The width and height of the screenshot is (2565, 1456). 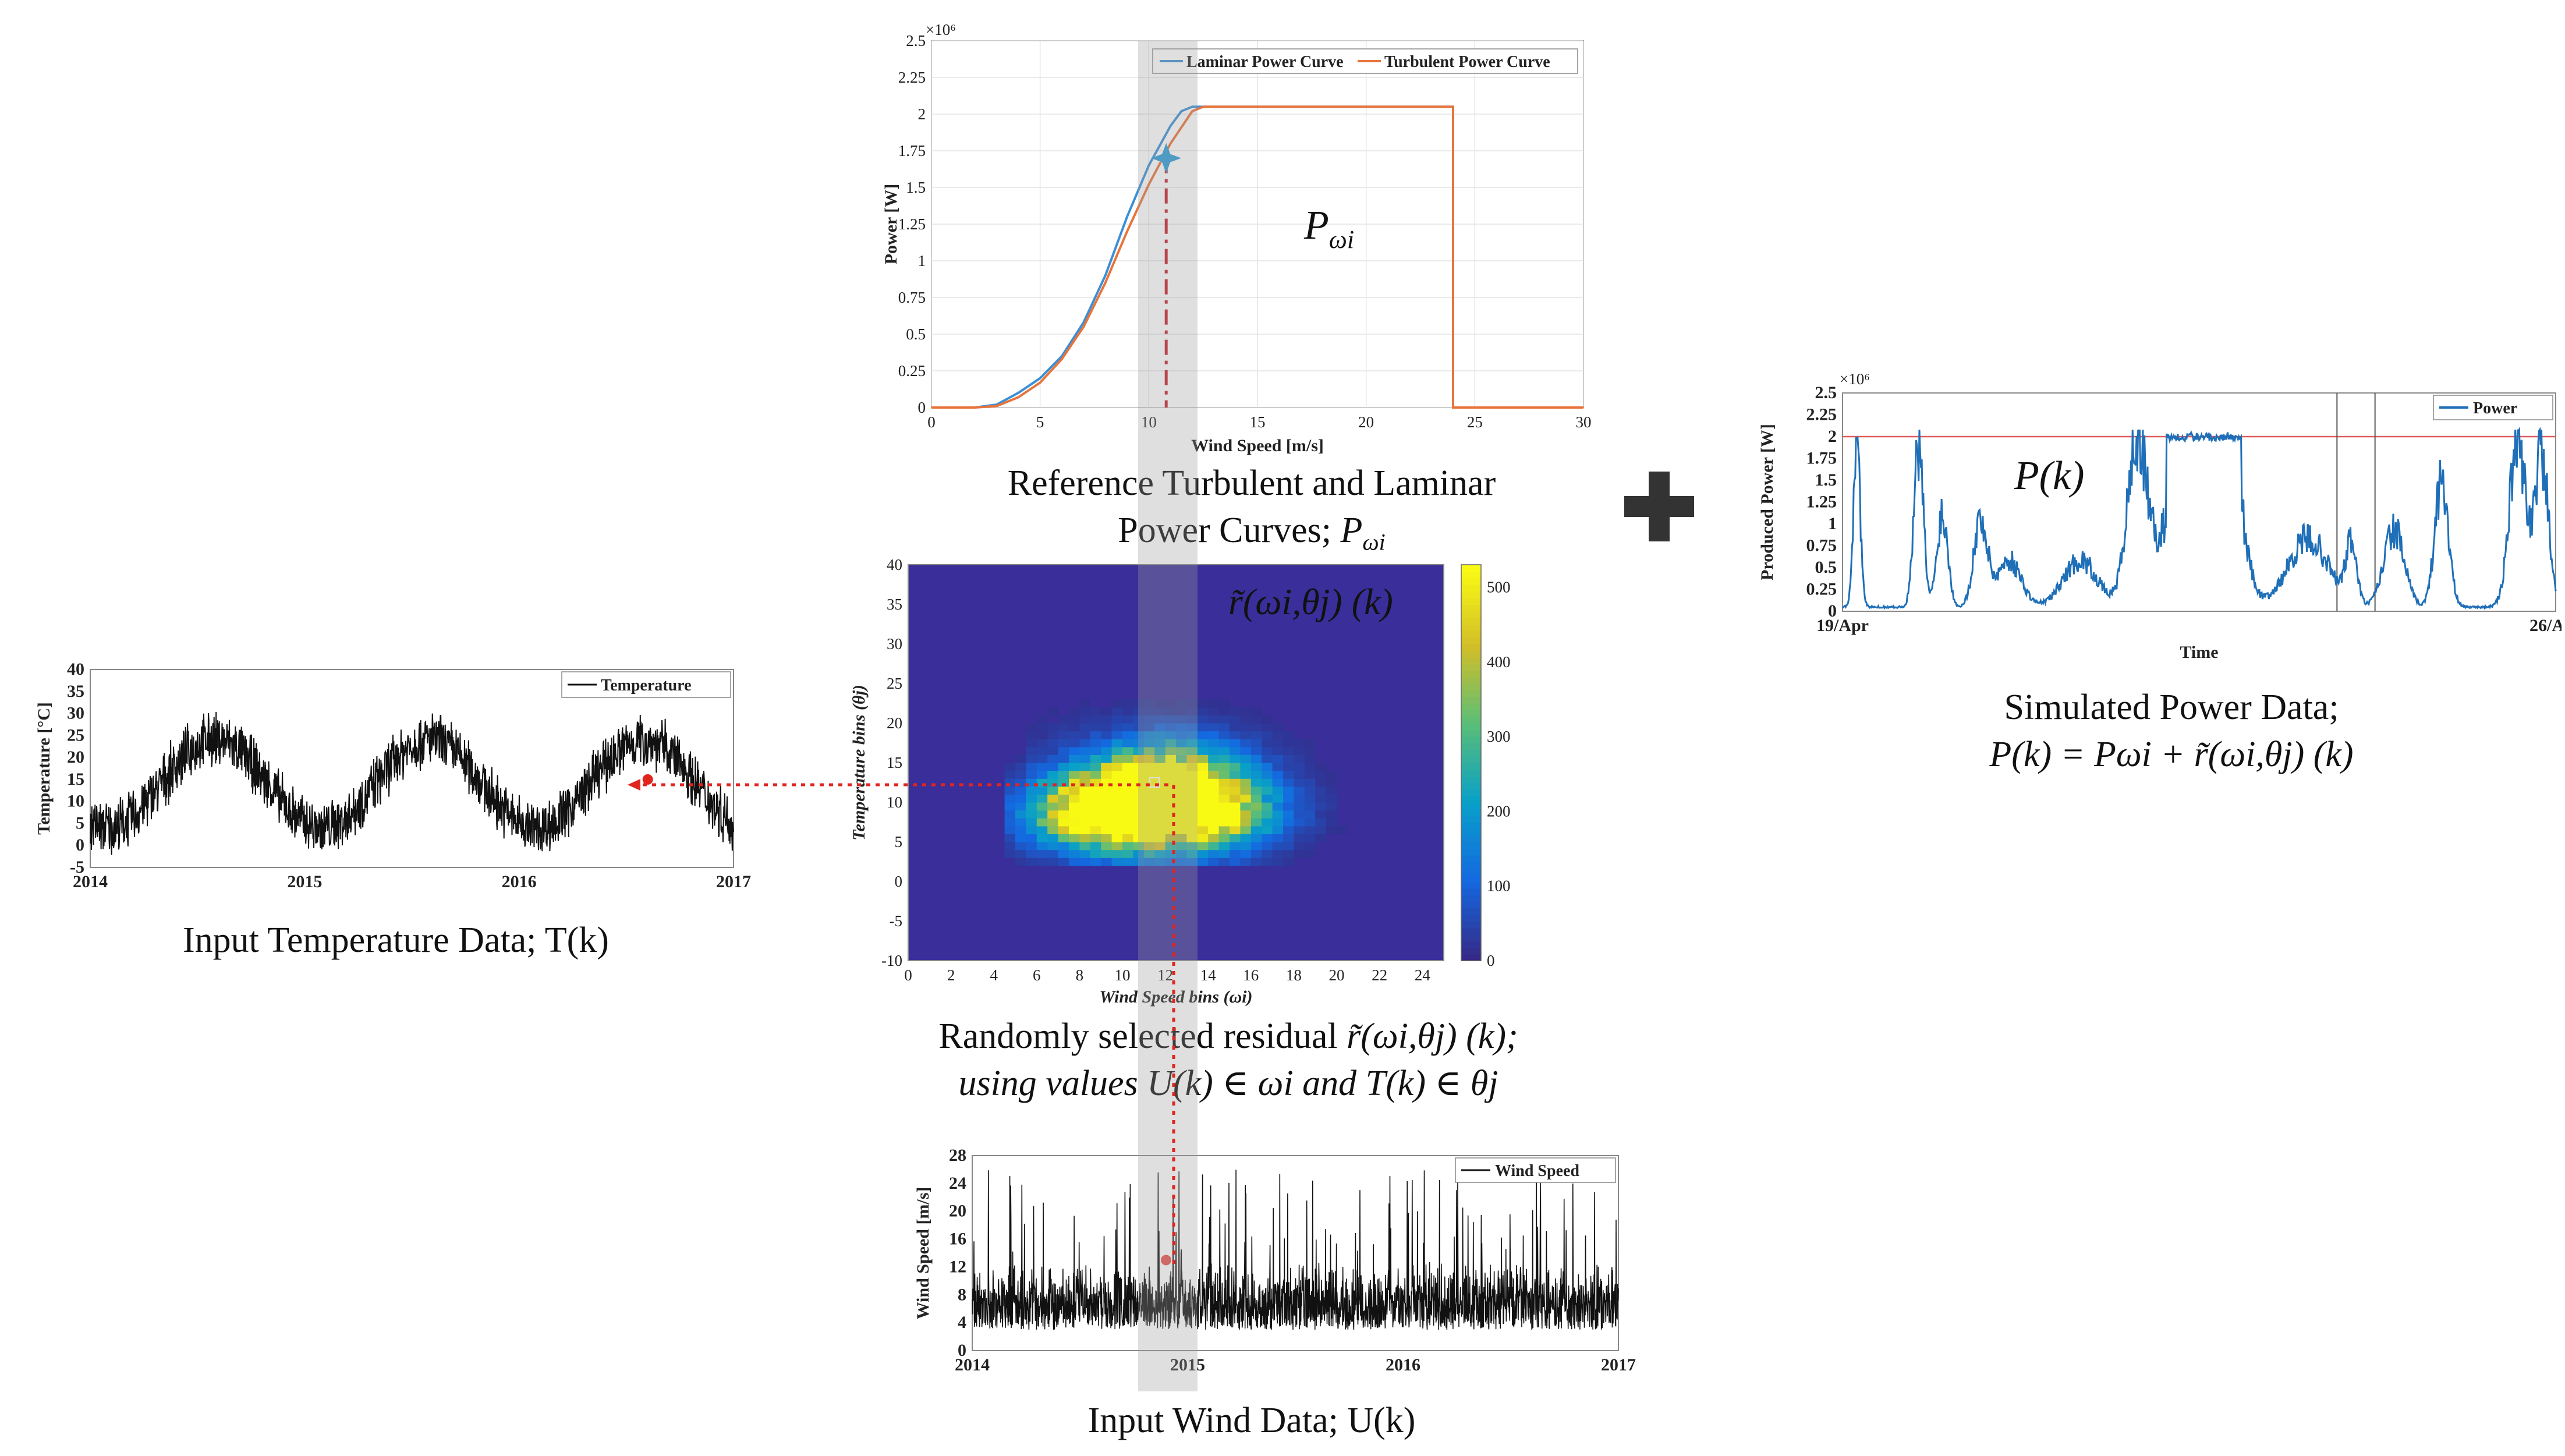 I want to click on y-tick-label: 2, so click(x=922, y=114).